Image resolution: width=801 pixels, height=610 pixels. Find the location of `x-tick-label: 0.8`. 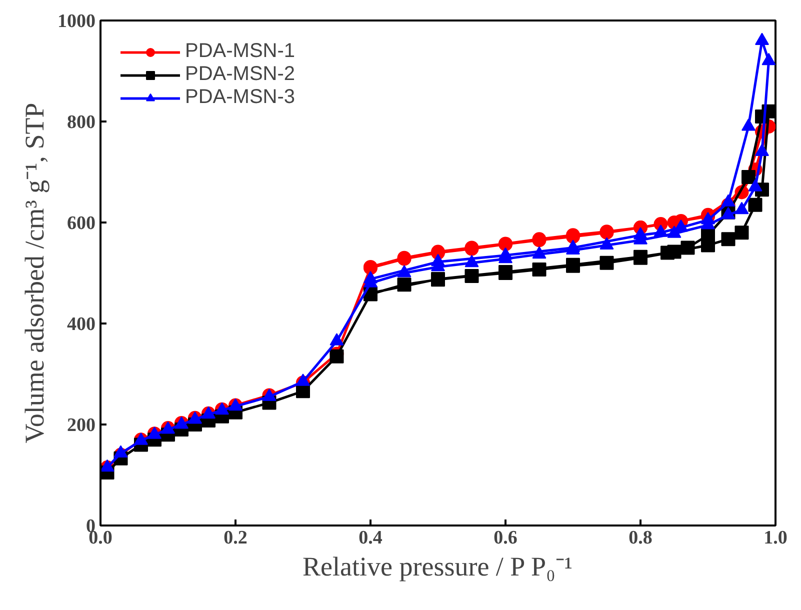

x-tick-label: 0.8 is located at coordinates (640, 538).